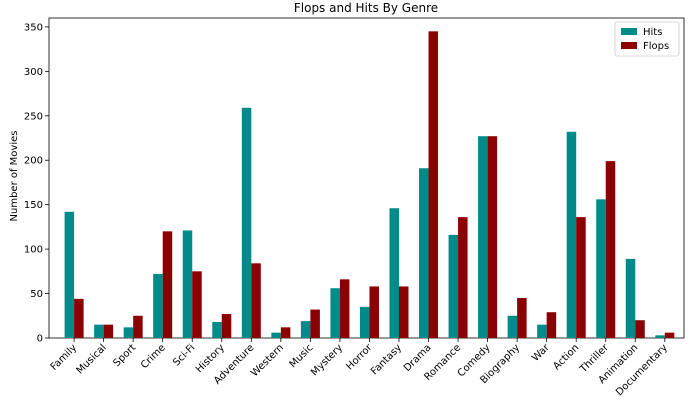 The height and width of the screenshot is (403, 698). I want to click on bar-hits-western, so click(276, 335).